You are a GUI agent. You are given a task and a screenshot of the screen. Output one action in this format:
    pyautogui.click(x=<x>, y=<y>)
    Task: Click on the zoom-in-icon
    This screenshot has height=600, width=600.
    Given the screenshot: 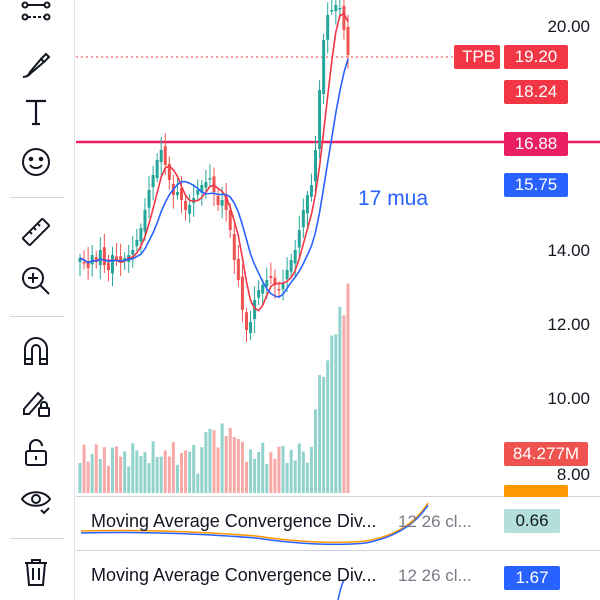 What is the action you would take?
    pyautogui.click(x=36, y=281)
    